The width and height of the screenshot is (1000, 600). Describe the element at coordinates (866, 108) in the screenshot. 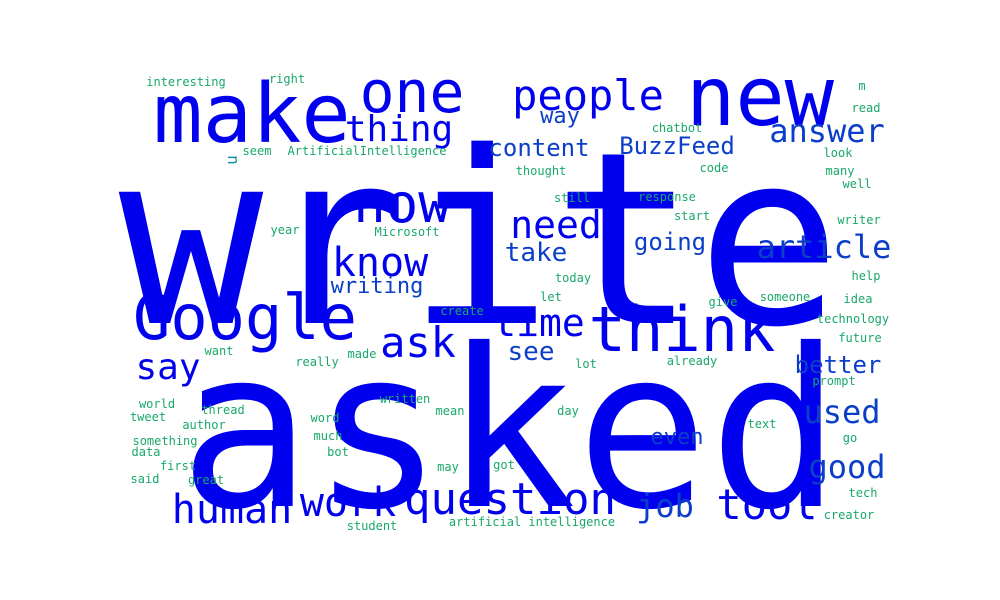

I see `cloud-word: read` at that location.